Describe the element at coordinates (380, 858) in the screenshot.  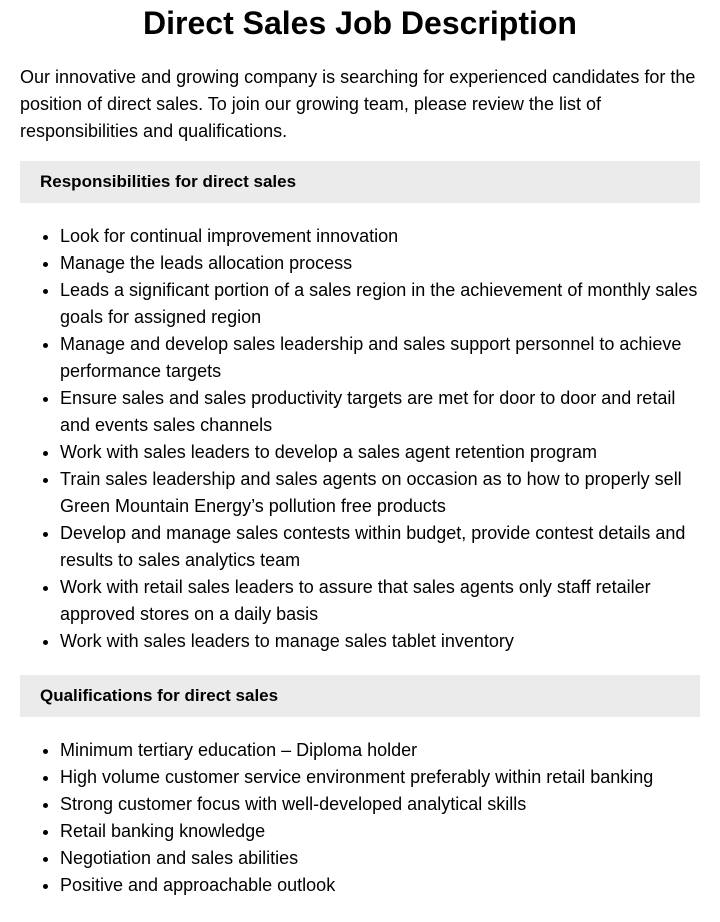
I see `list-item: Negotiation and sales abilities` at that location.